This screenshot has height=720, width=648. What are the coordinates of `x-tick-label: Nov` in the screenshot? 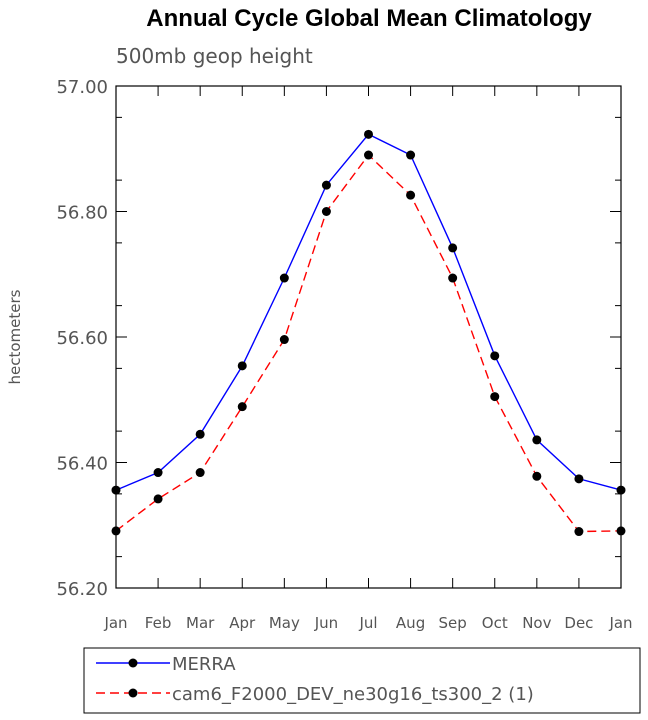 It's located at (536, 623).